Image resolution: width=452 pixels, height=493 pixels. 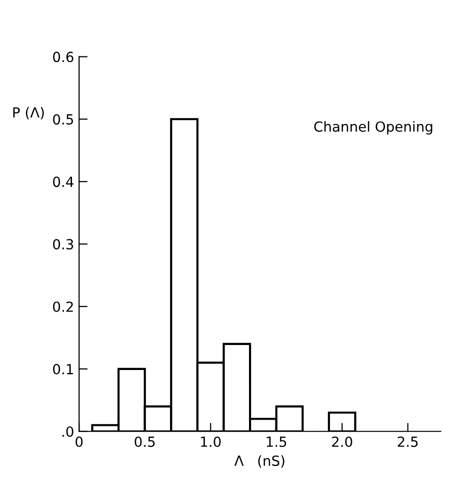 I want to click on x-axis-title: Λ (nS), so click(x=259, y=461).